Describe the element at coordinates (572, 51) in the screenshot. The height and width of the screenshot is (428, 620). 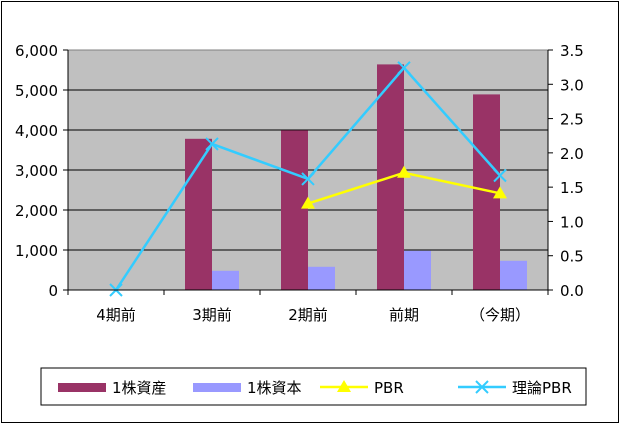
I see `y-right-tick-label: 3.5` at that location.